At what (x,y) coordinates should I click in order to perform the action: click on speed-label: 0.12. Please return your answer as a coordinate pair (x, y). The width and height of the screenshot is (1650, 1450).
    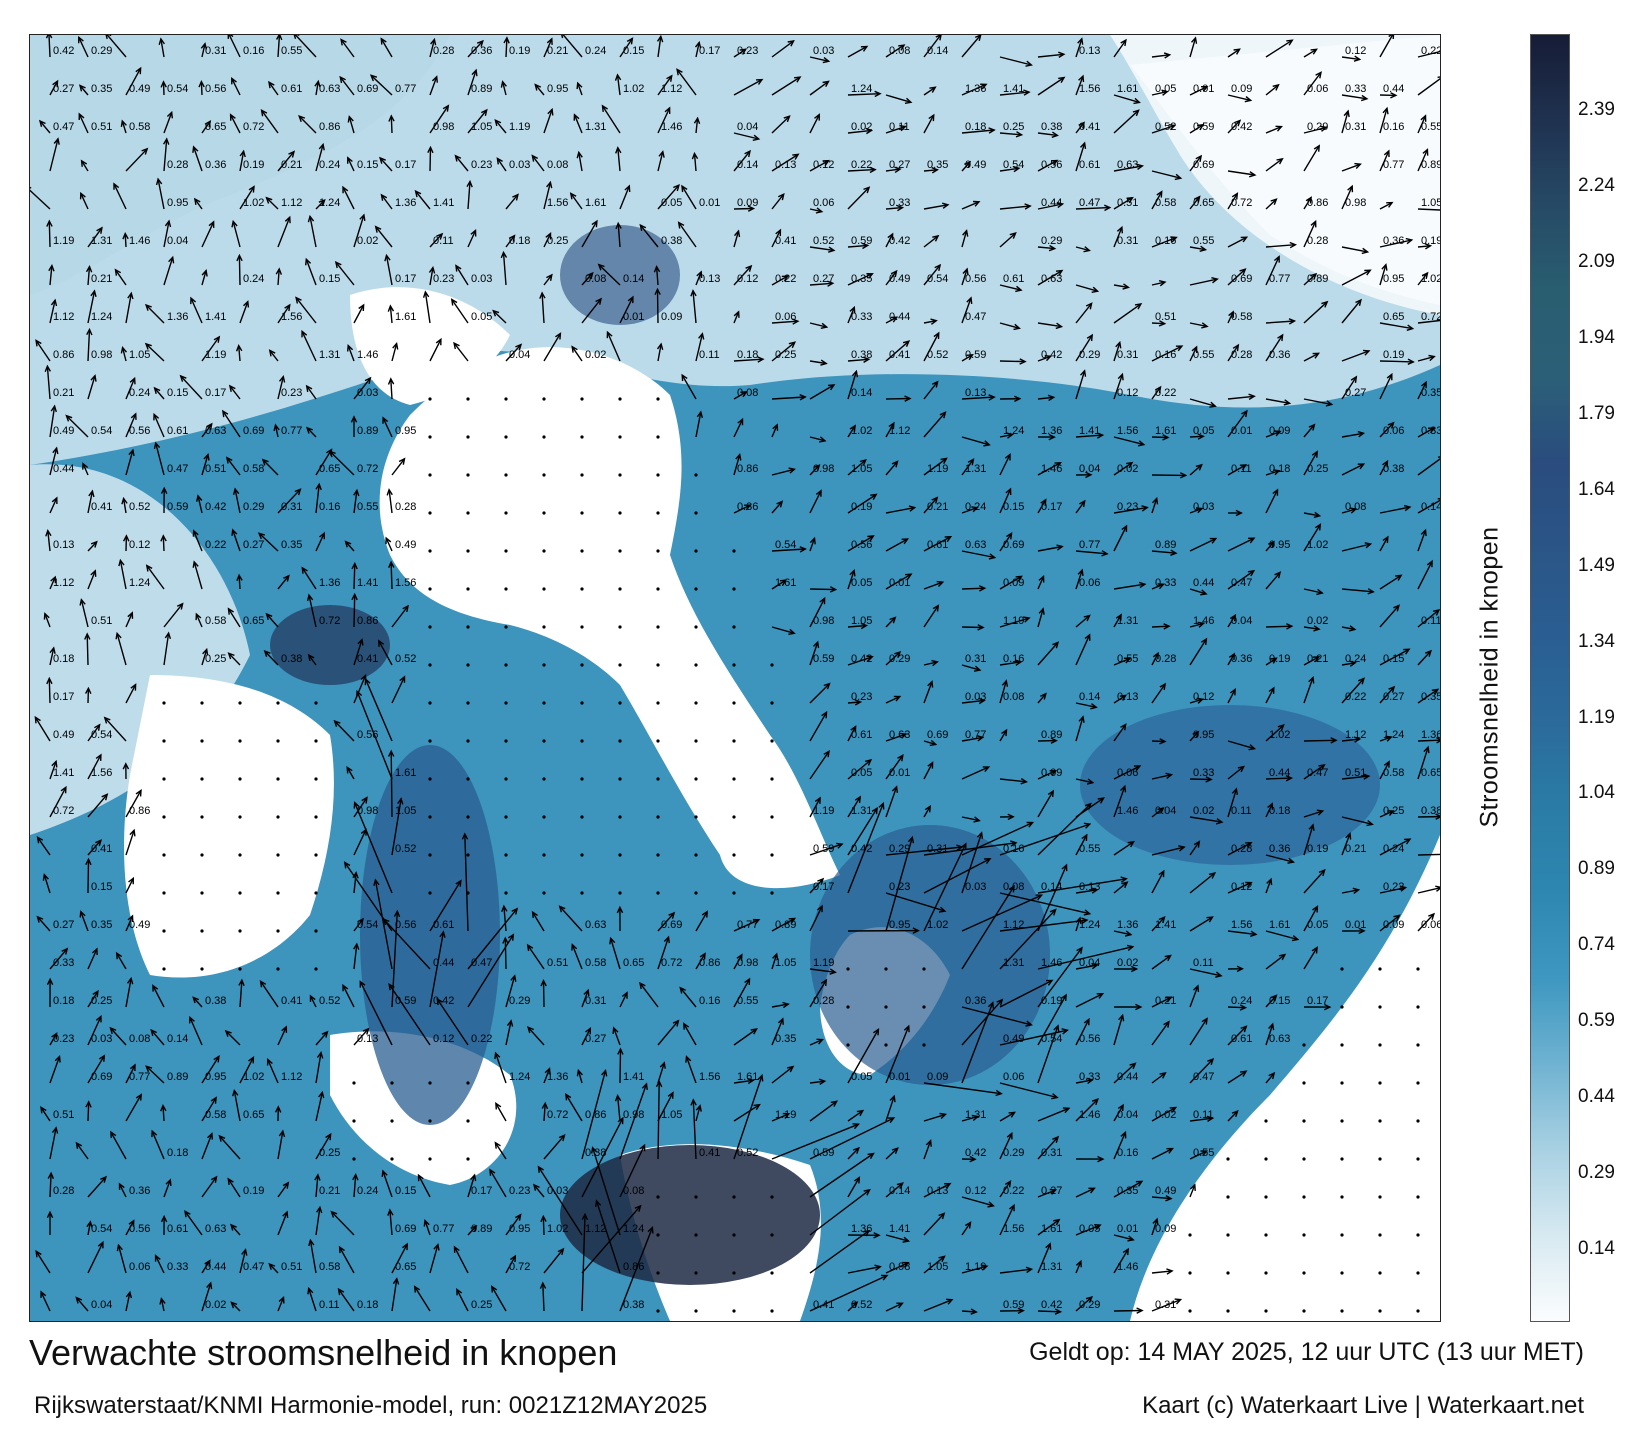
    Looking at the image, I should click on (1203, 697).